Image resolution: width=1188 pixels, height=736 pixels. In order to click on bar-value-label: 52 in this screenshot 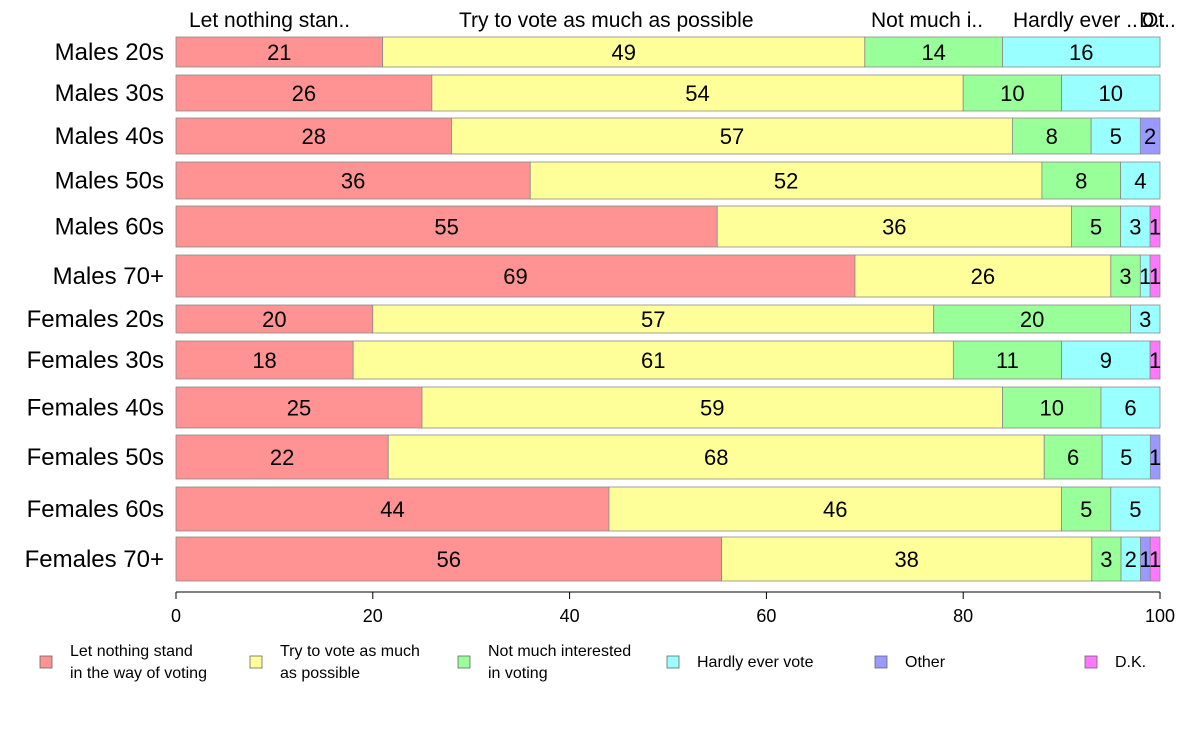, I will do `click(786, 181)`.